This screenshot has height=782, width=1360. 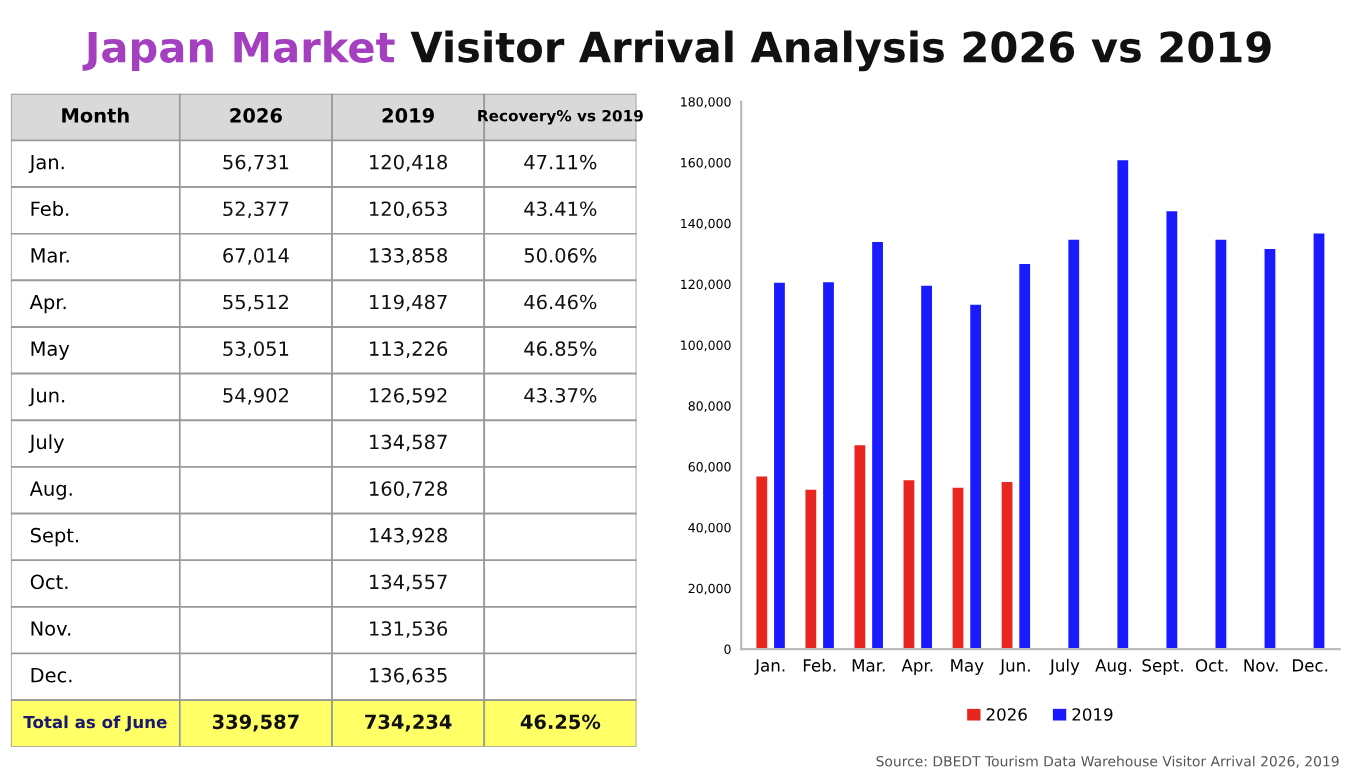 I want to click on x-tick-label: Oct., so click(x=1211, y=665).